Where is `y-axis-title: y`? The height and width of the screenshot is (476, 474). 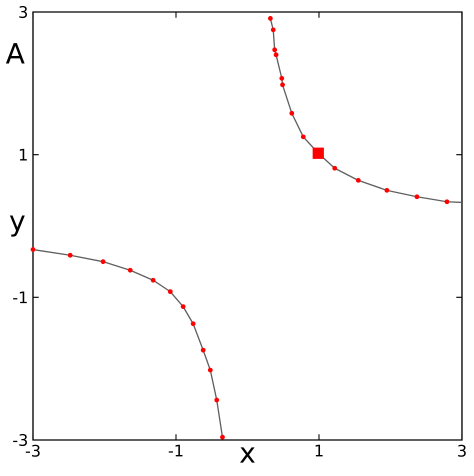 y-axis-title: y is located at coordinates (17, 226).